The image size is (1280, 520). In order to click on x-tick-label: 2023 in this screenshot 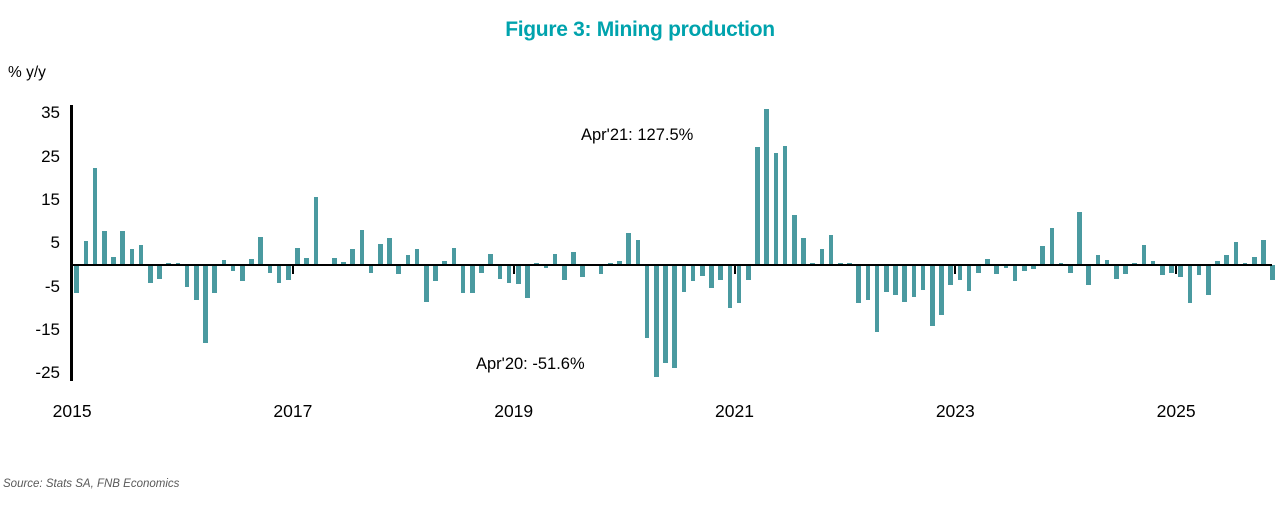, I will do `click(955, 411)`.